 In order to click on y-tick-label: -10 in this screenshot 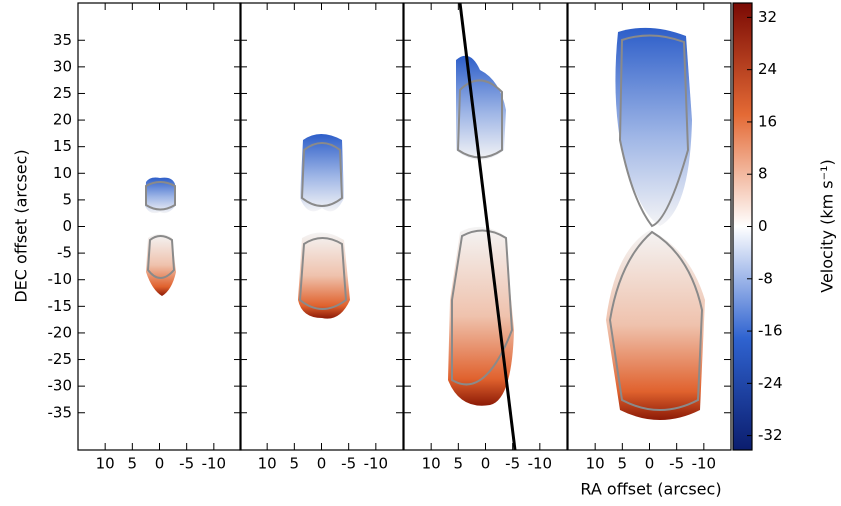, I will do `click(60, 279)`.